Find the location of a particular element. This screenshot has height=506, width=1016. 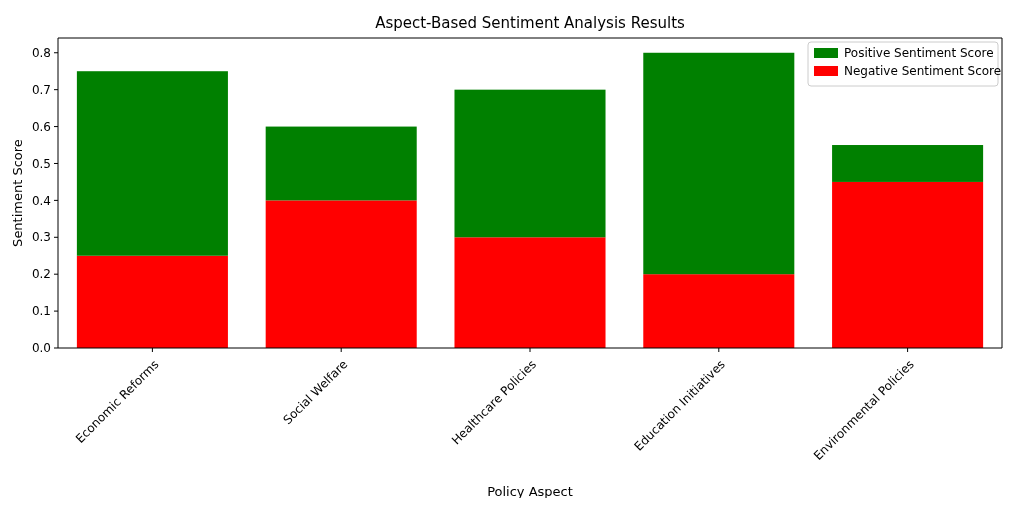

y-tick-label: 0.7 is located at coordinates (41, 89).